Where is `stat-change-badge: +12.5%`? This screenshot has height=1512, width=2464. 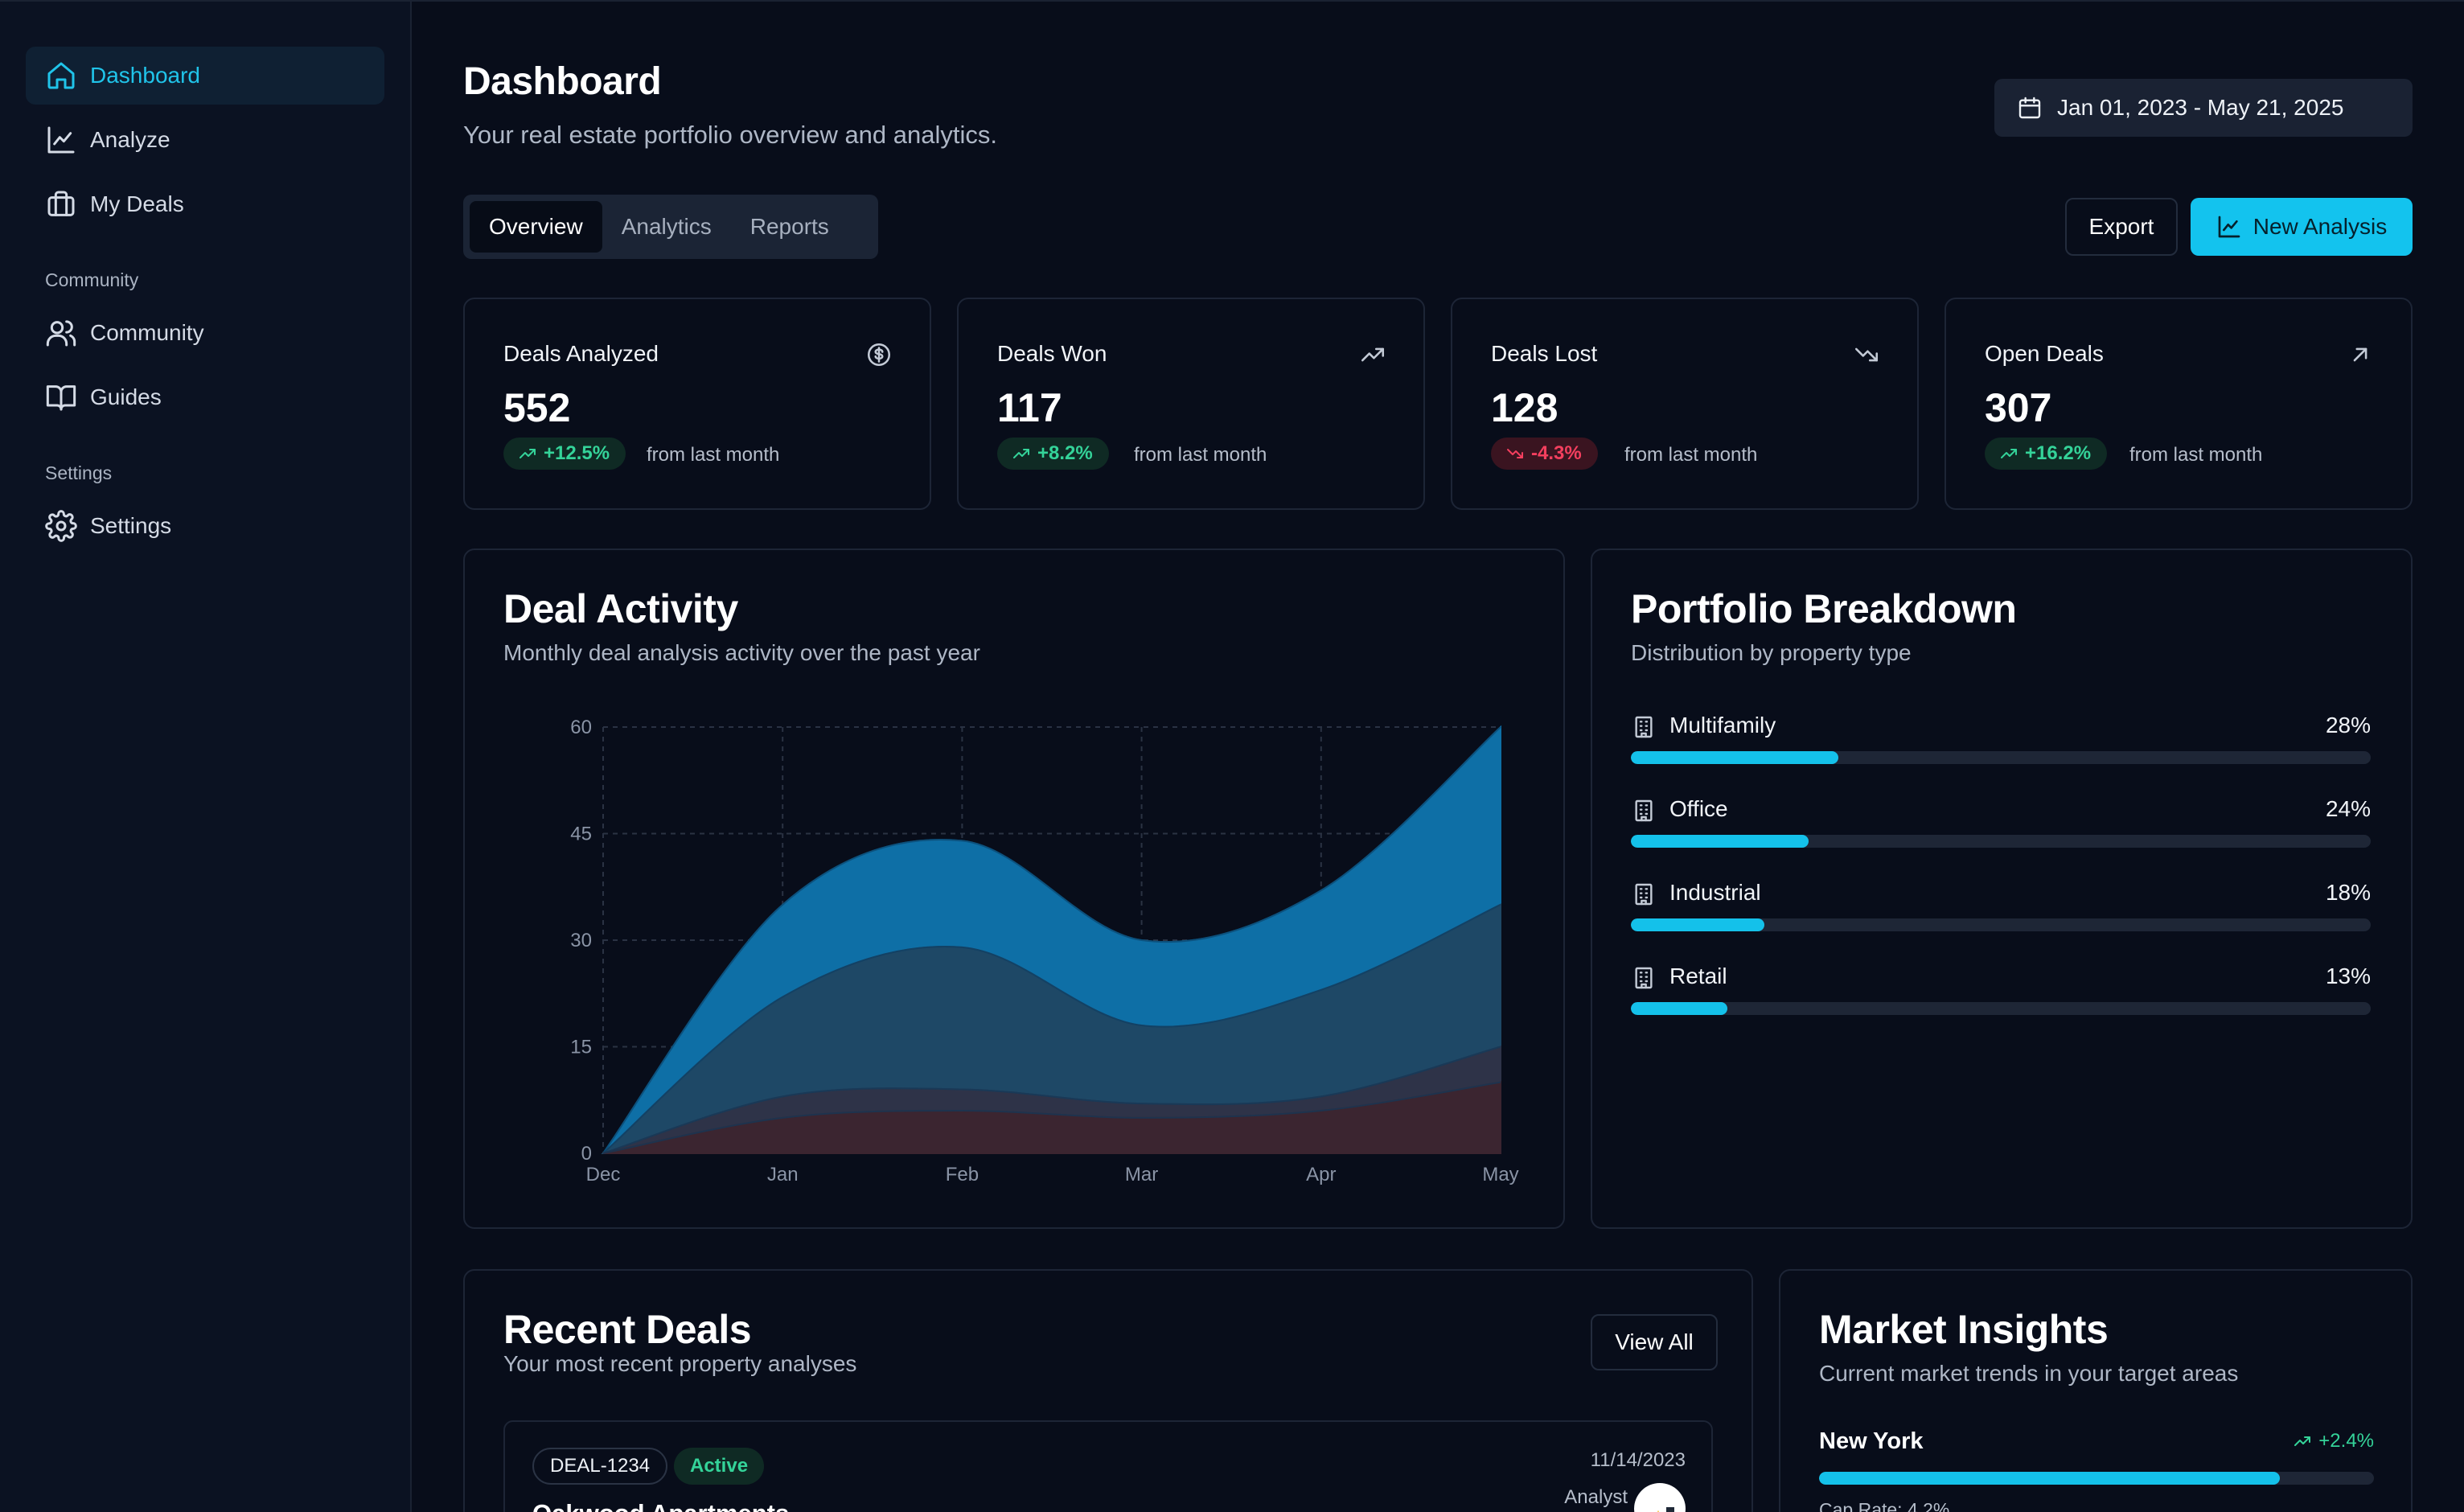
stat-change-badge: +12.5% is located at coordinates (564, 454).